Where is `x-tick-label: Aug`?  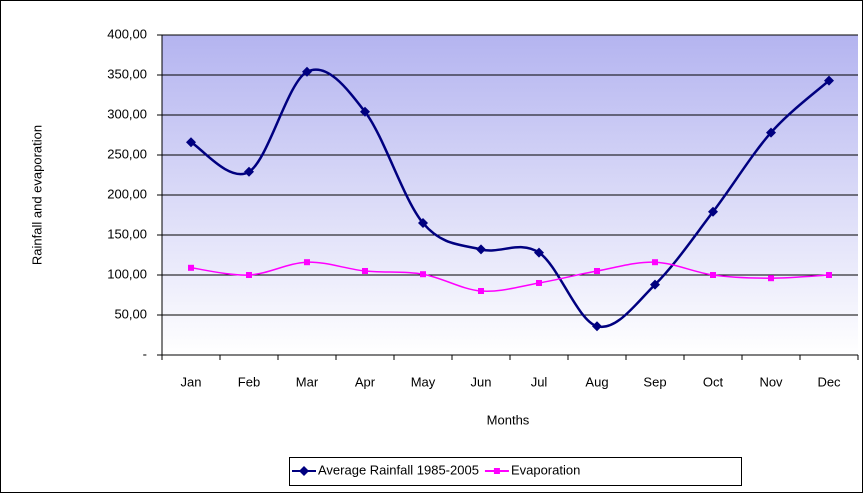
x-tick-label: Aug is located at coordinates (596, 381).